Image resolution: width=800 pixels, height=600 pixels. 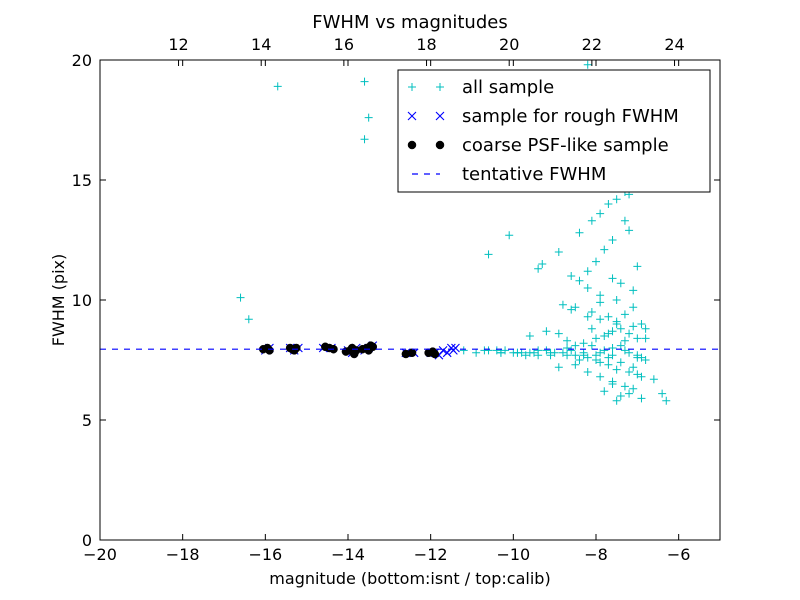 I want to click on y-tick-label: 5, so click(x=87, y=420).